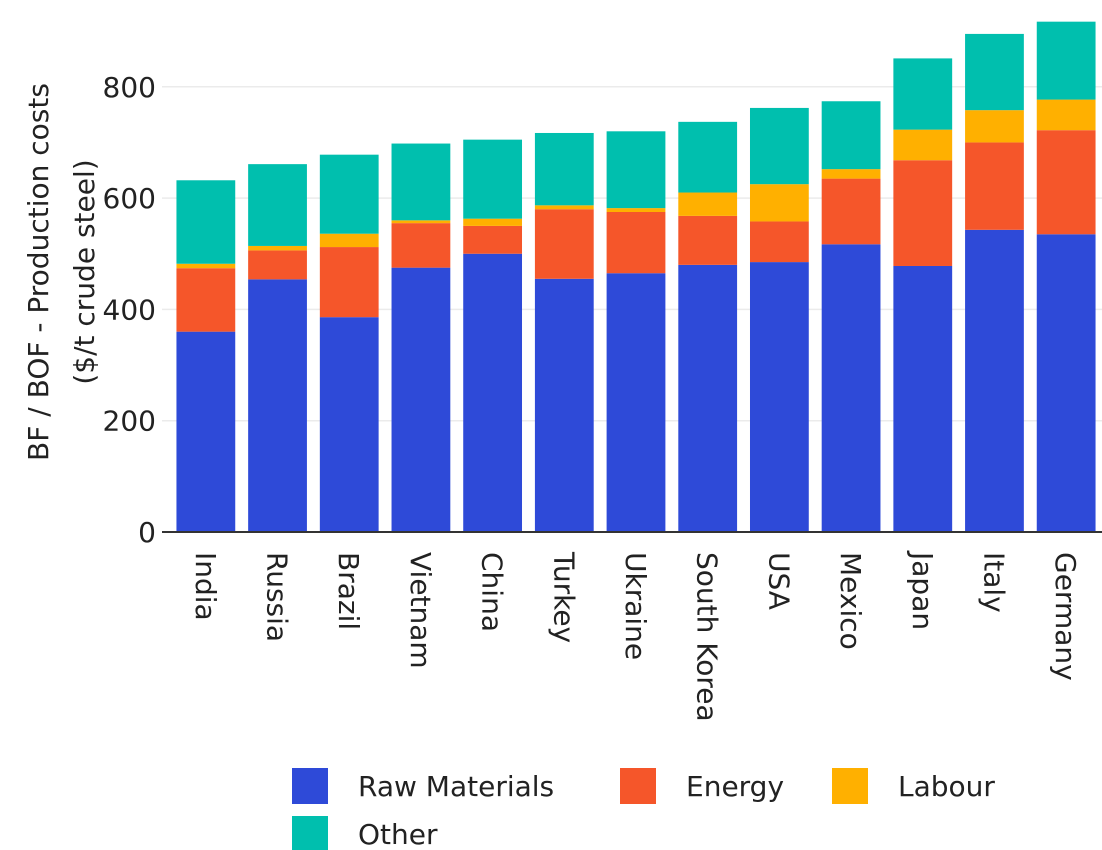  I want to click on bar-segment-energy-japan, so click(923, 213).